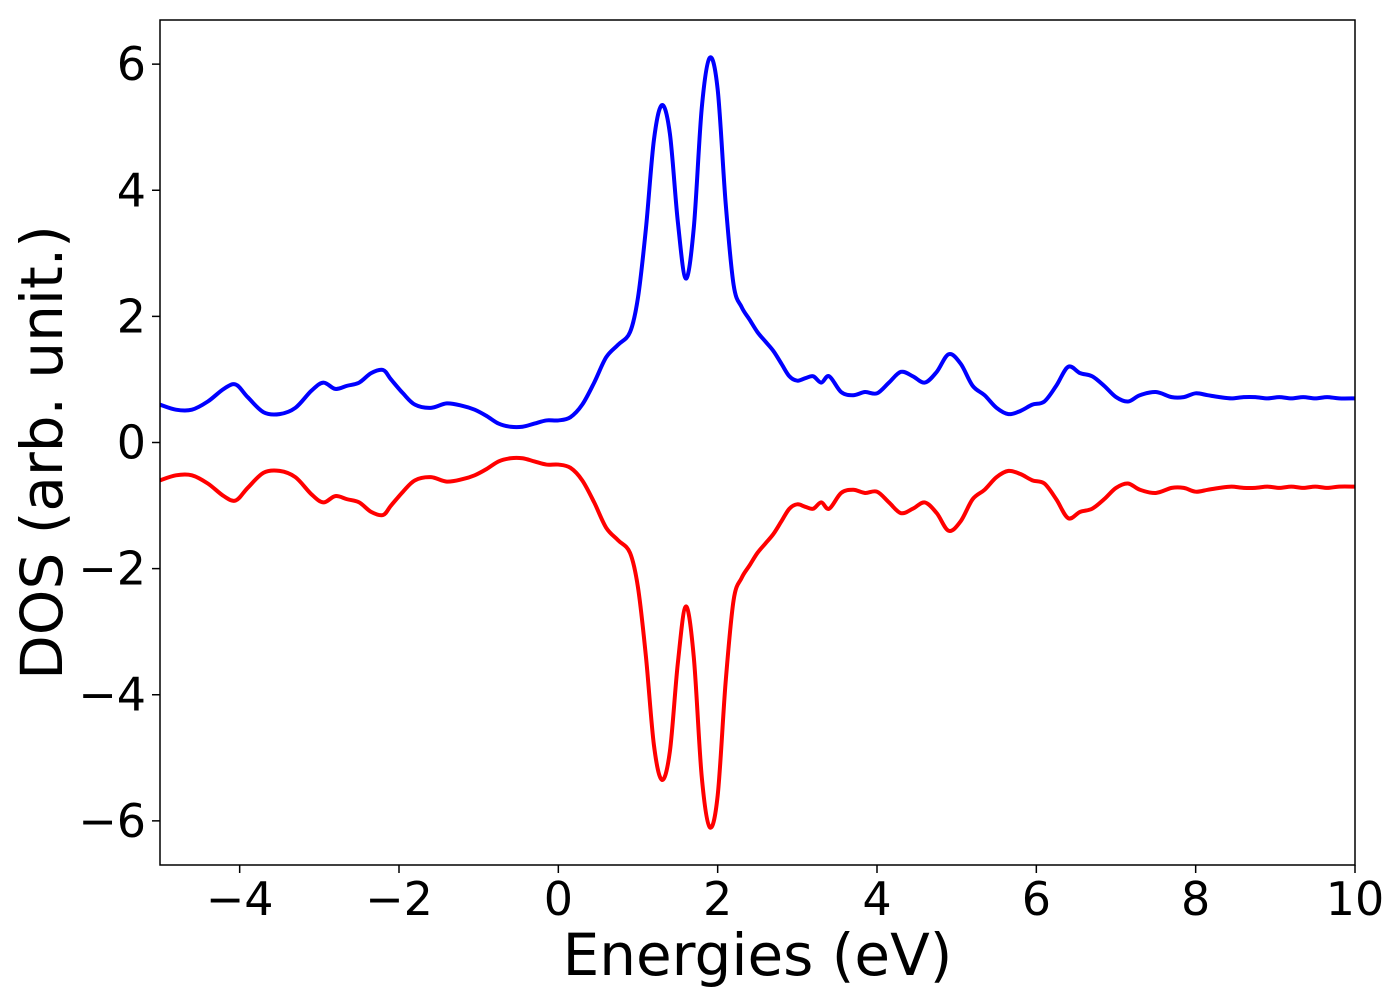 This screenshot has width=1400, height=1000. What do you see at coordinates (1036, 899) in the screenshot?
I see `x-tick-label: 6` at bounding box center [1036, 899].